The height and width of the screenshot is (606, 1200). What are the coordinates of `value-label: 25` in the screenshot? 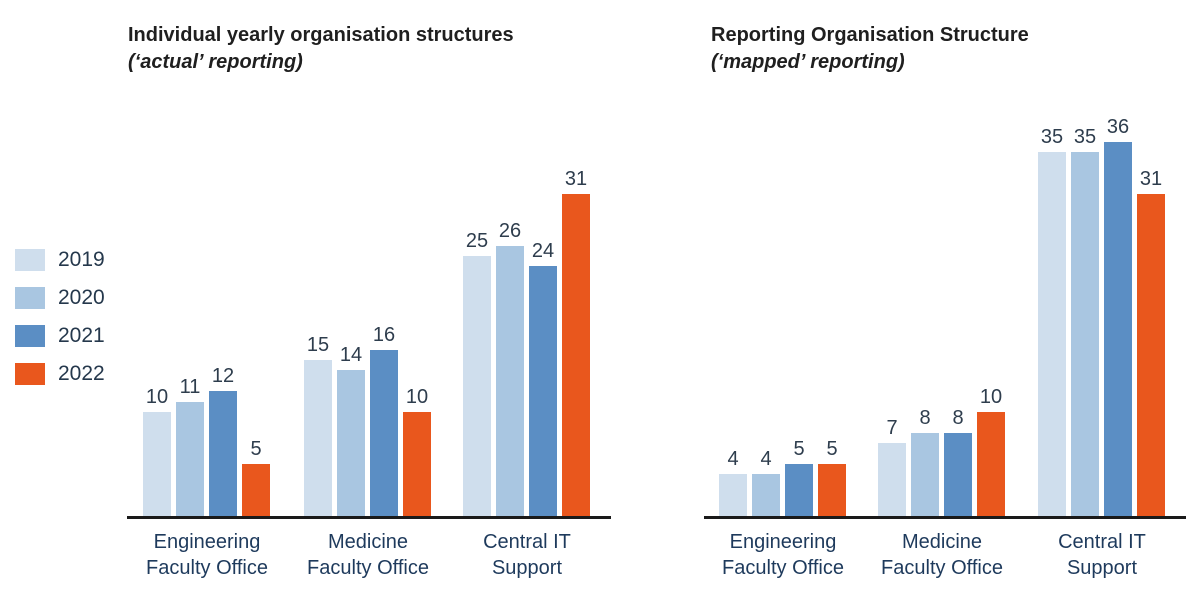 It's located at (477, 241).